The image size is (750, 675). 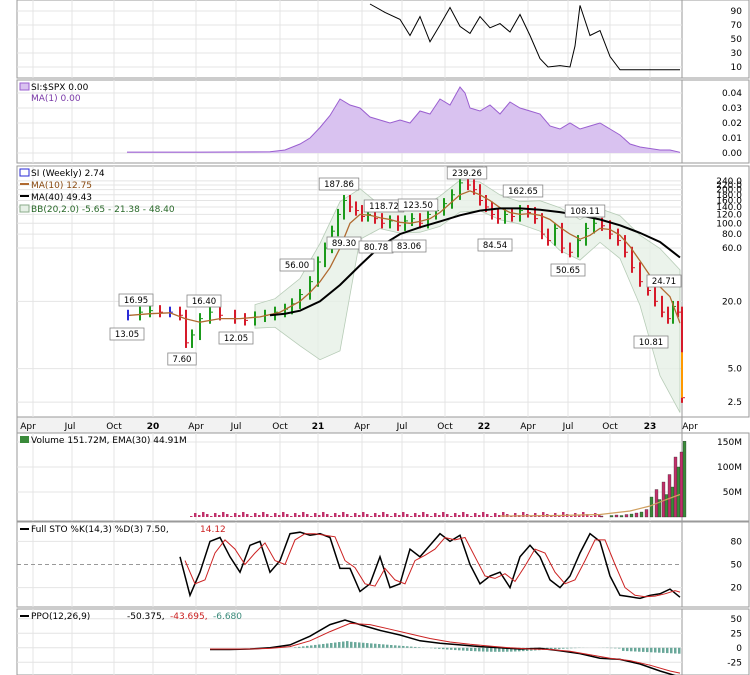 What do you see at coordinates (737, 54) in the screenshot?
I see `y-tick-label: 30` at bounding box center [737, 54].